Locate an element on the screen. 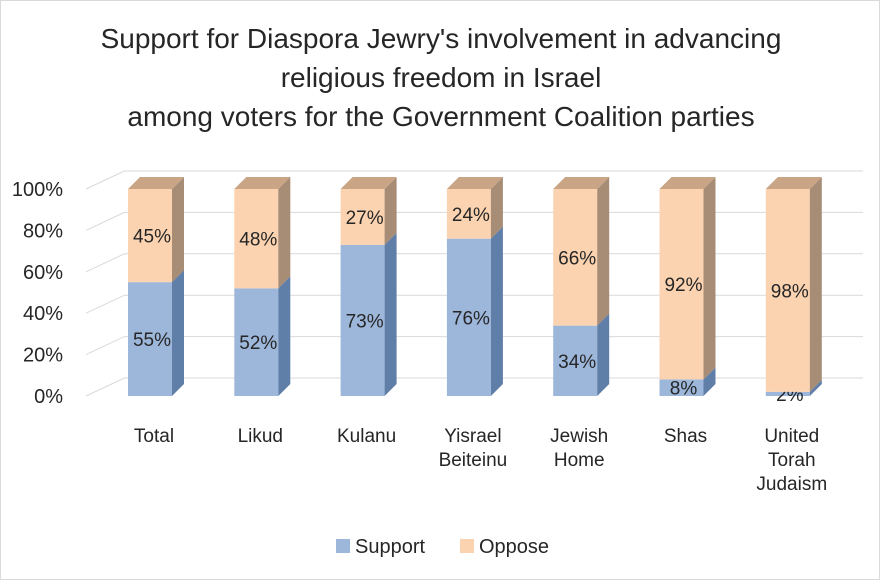  bar-yisrael-beiteinu-support is located at coordinates (468, 317).